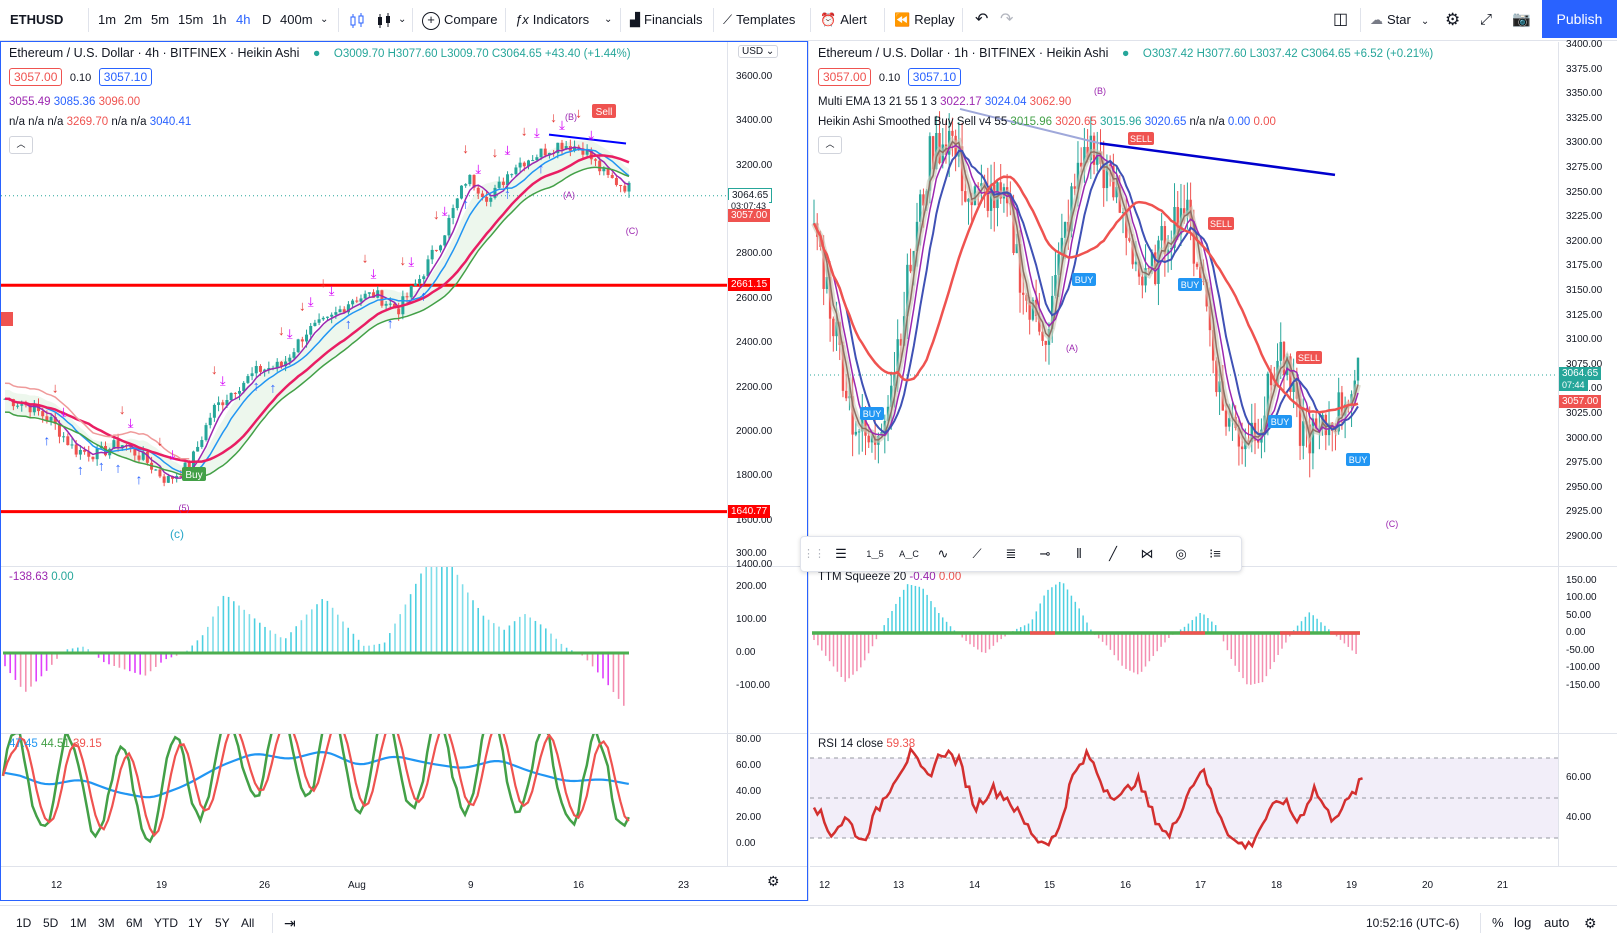 This screenshot has height=940, width=1617. What do you see at coordinates (841, 553) in the screenshot?
I see `horizontal-lines-icon: ☰` at bounding box center [841, 553].